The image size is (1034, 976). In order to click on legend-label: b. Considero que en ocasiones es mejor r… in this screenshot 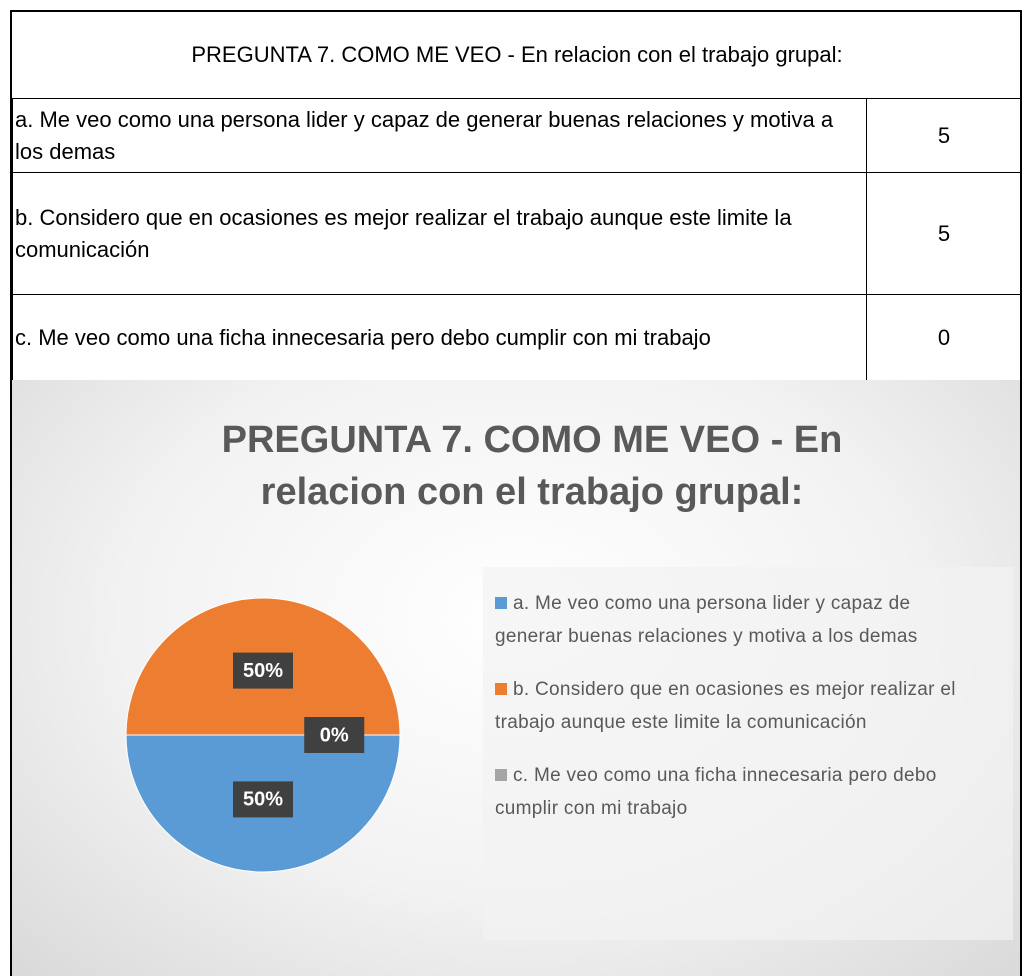, I will do `click(725, 706)`.